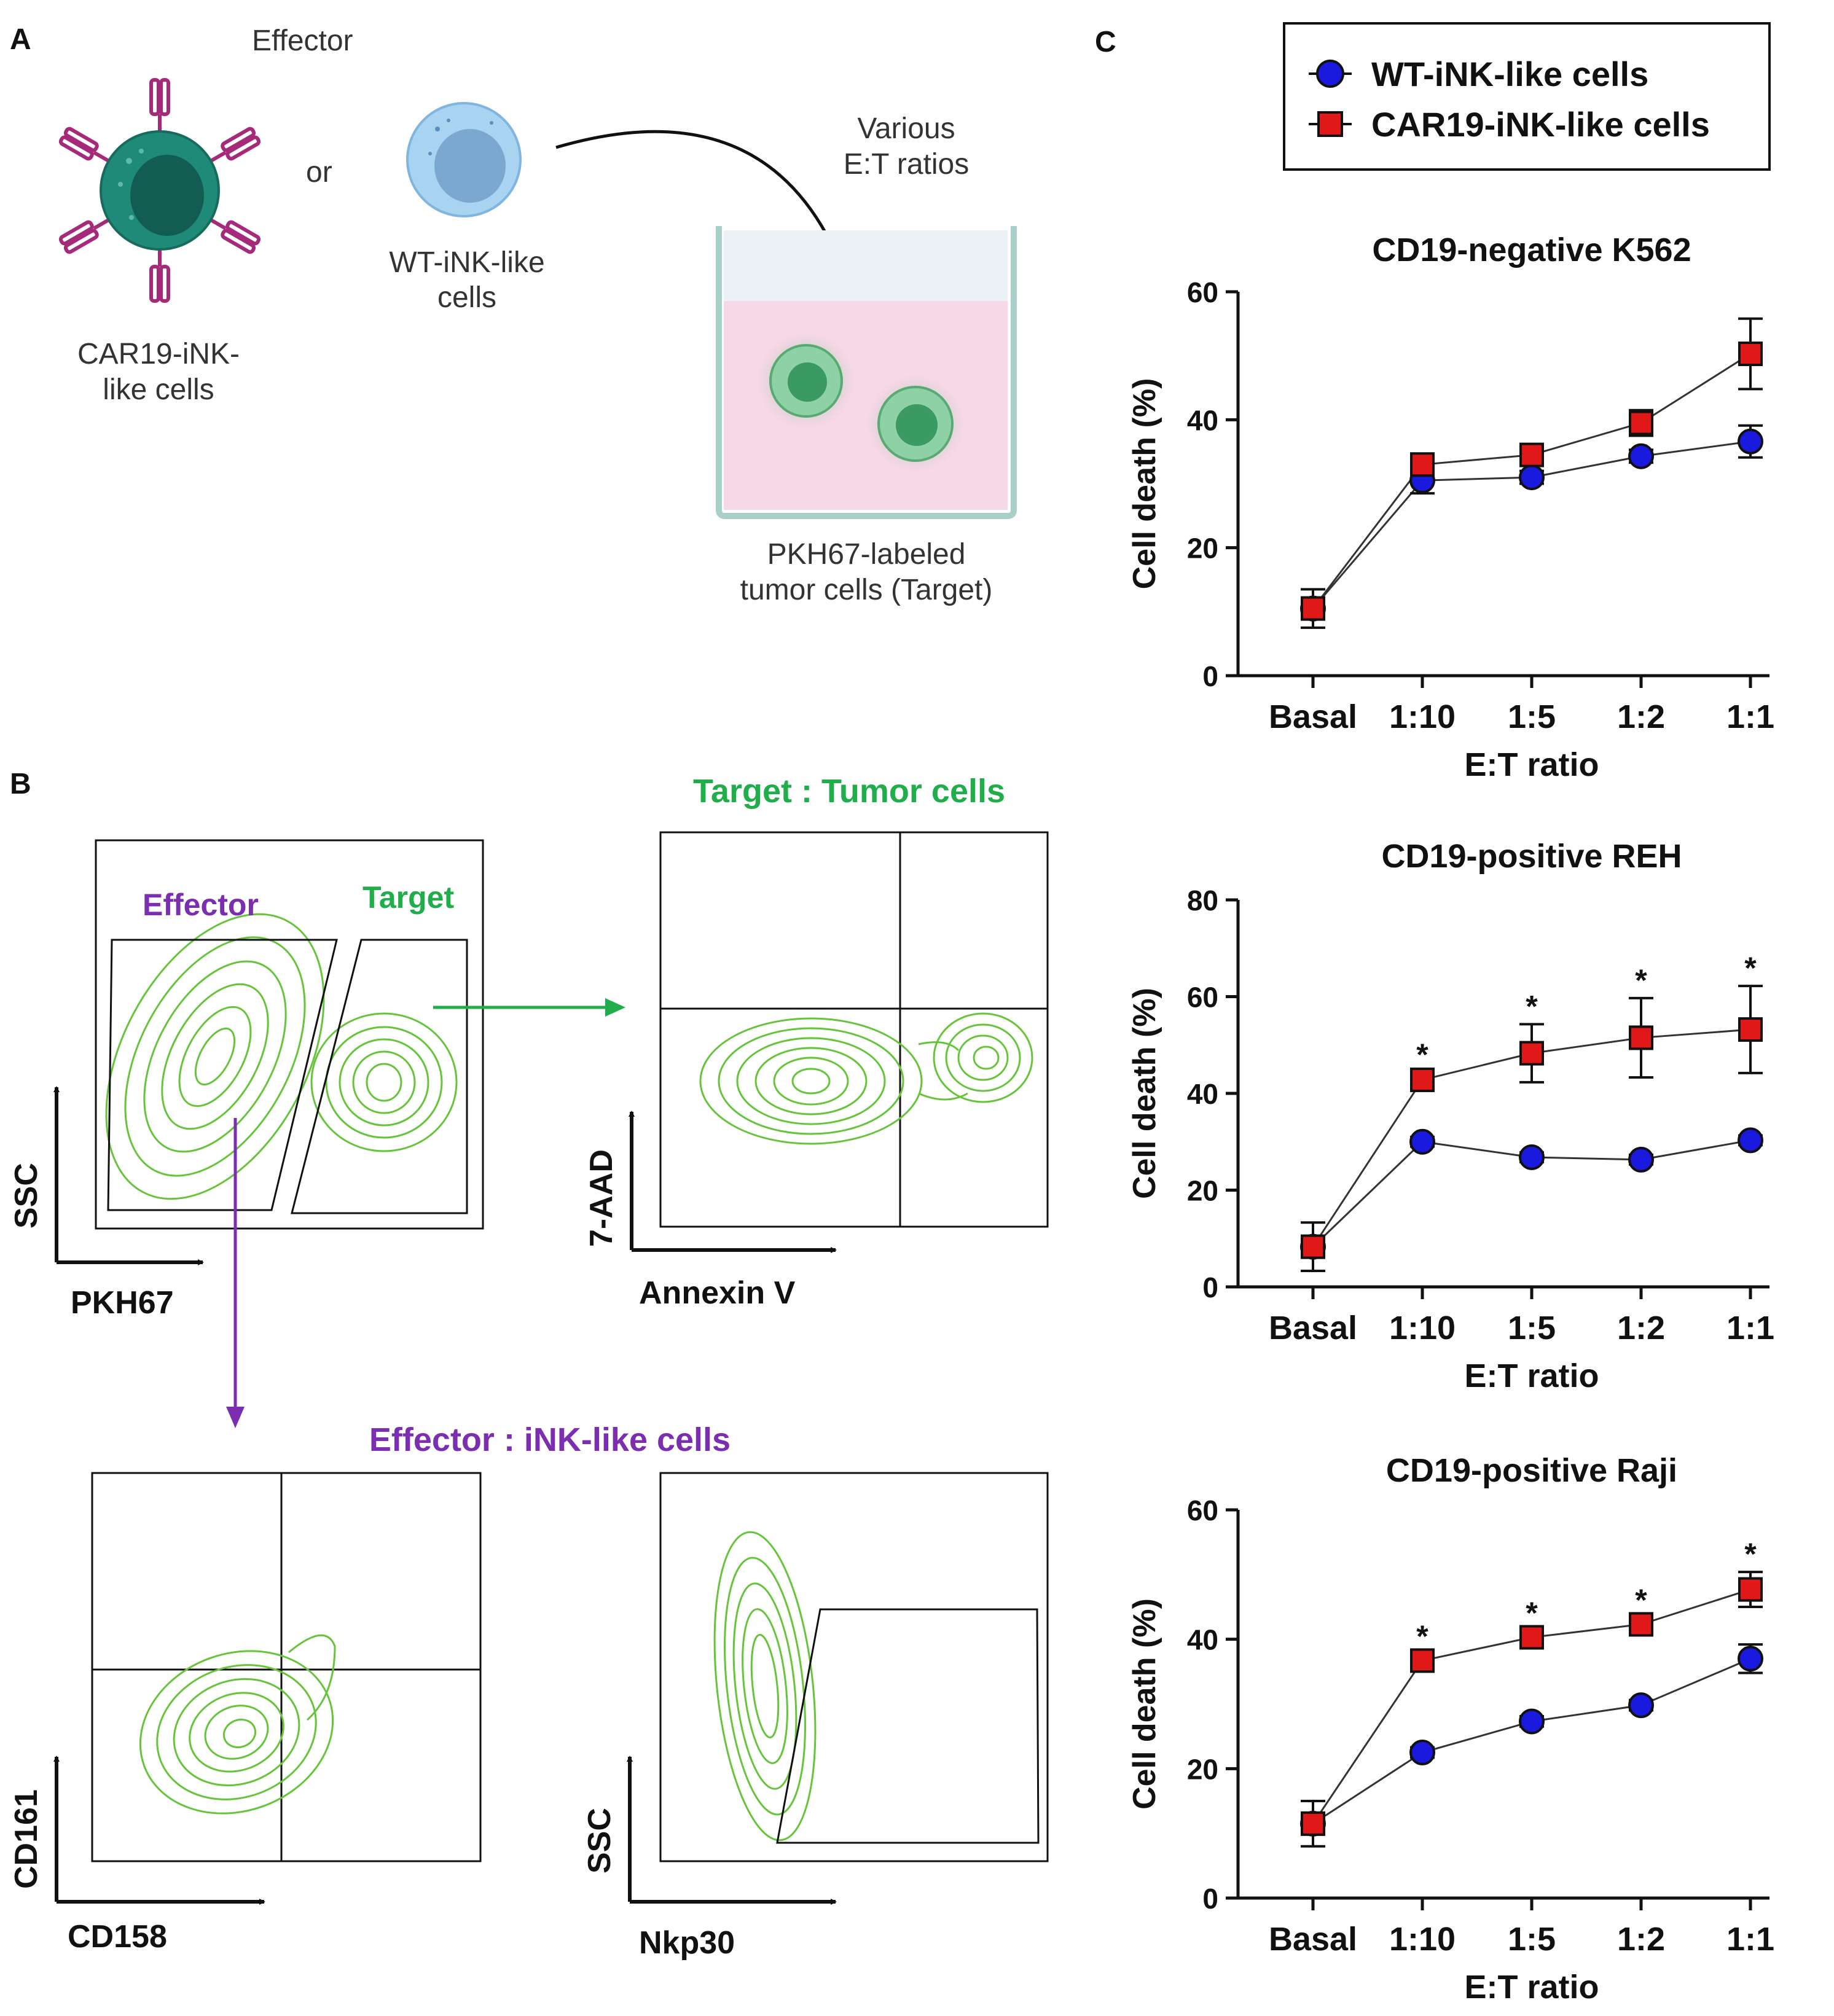 The image size is (1834, 2016). I want to click on plot1-y-axis-label: SSC, so click(26, 1196).